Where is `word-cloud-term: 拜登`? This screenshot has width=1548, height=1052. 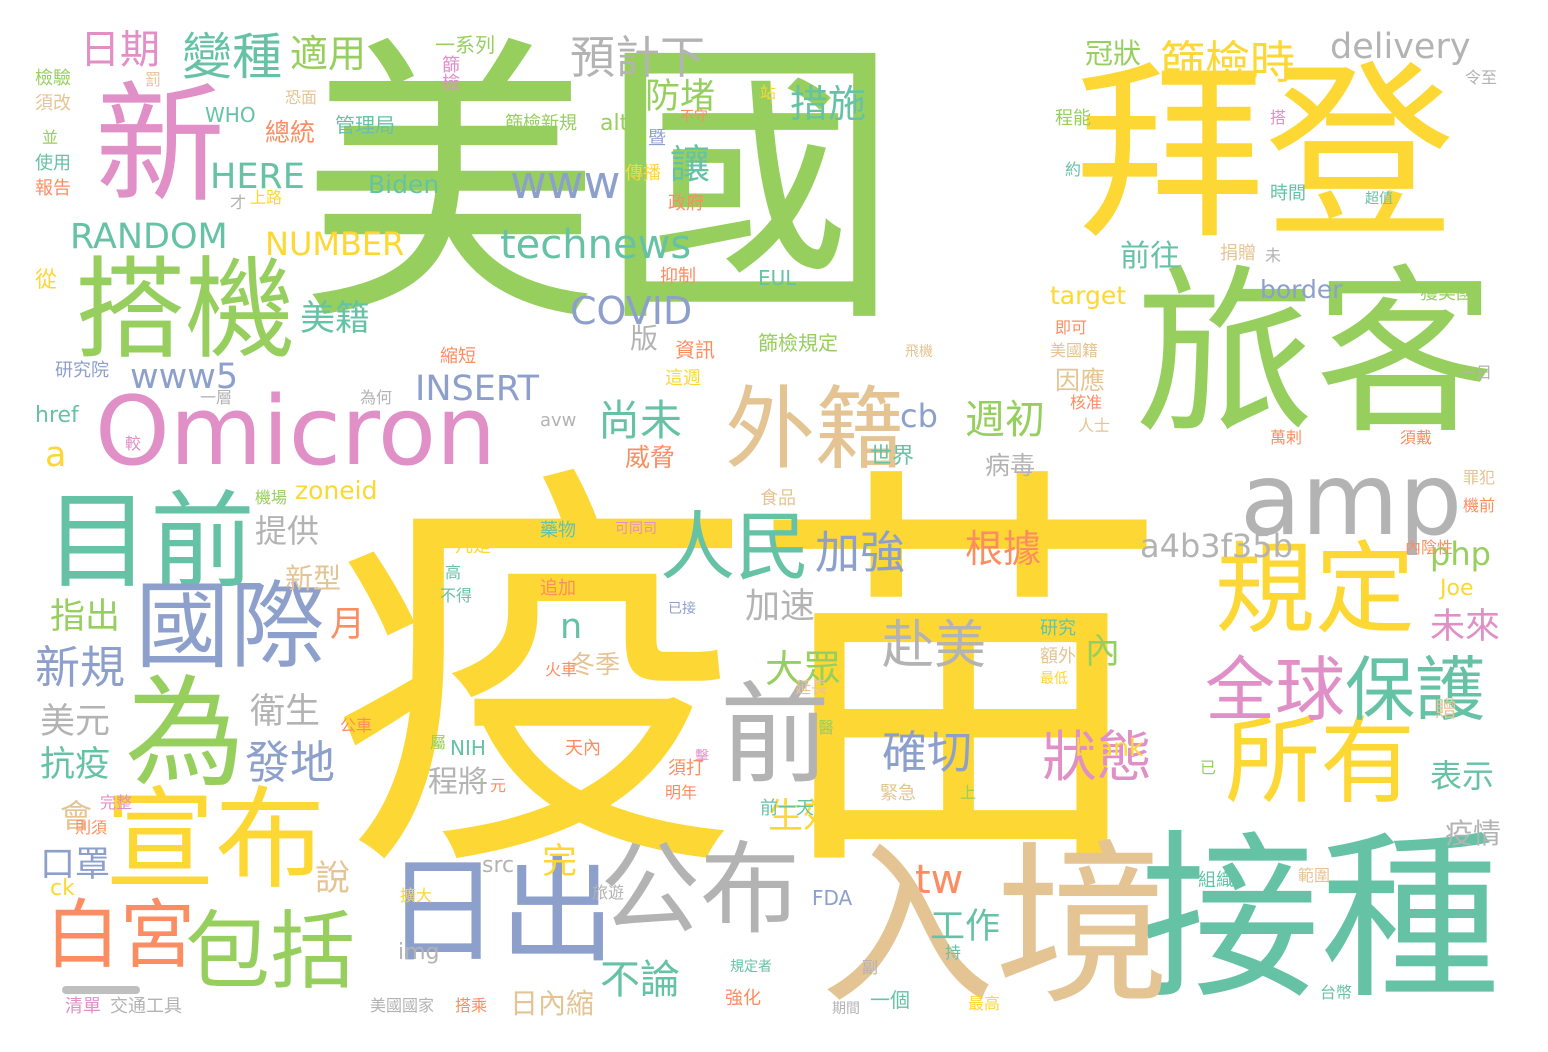
word-cloud-term: 拜登 is located at coordinates (1265, 154).